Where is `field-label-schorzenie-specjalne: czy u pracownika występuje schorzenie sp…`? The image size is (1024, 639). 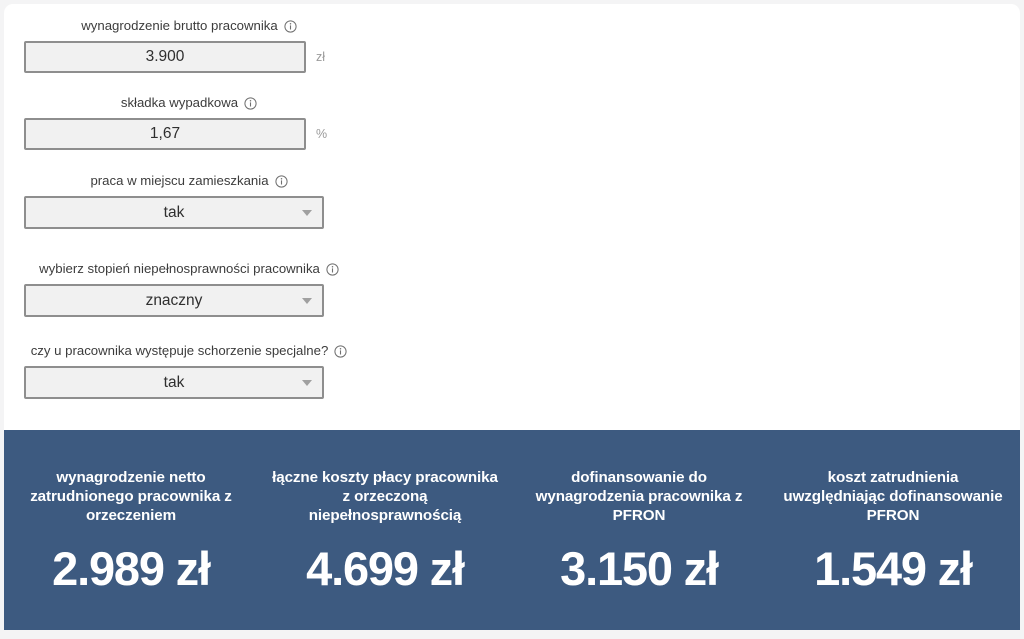
field-label-schorzenie-specjalne: czy u pracownika występuje schorzenie sp… is located at coordinates (189, 351).